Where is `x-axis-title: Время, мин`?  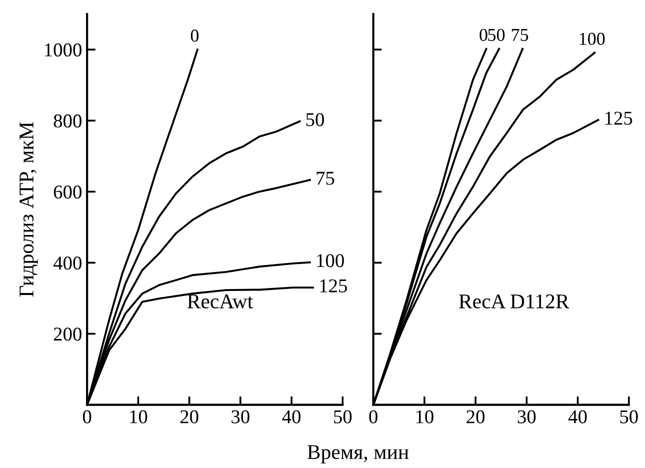
x-axis-title: Время, мин is located at coordinates (358, 454).